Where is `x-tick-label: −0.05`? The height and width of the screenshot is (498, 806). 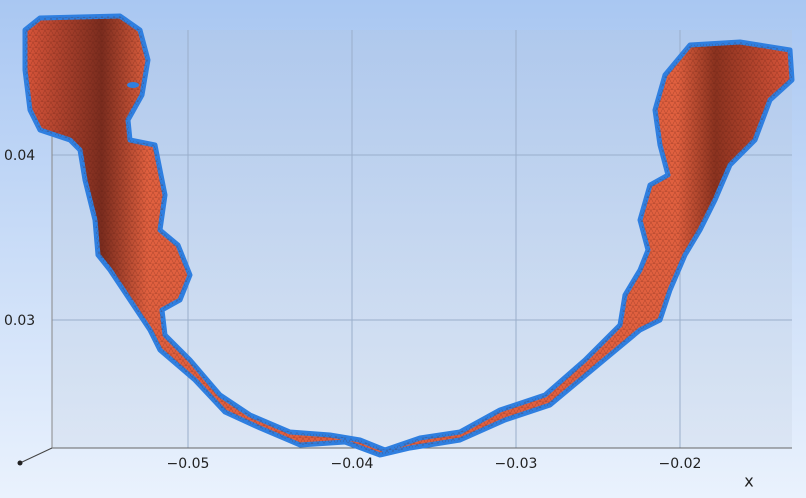 x-tick-label: −0.05 is located at coordinates (188, 464).